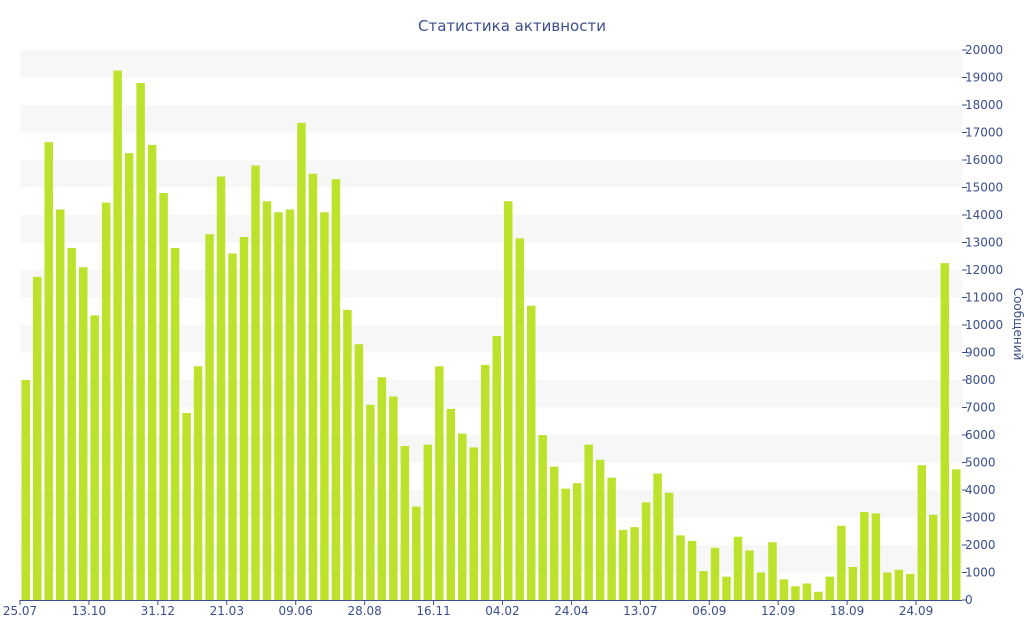 This screenshot has width=1024, height=640. What do you see at coordinates (984, 50) in the screenshot?
I see `y-tick-label: 20000` at bounding box center [984, 50].